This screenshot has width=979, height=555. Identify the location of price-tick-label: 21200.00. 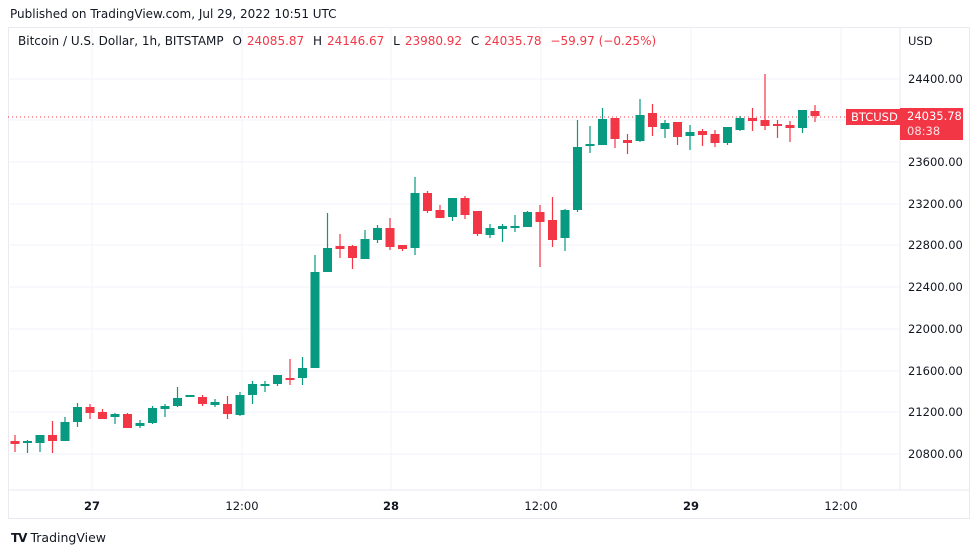
(935, 412).